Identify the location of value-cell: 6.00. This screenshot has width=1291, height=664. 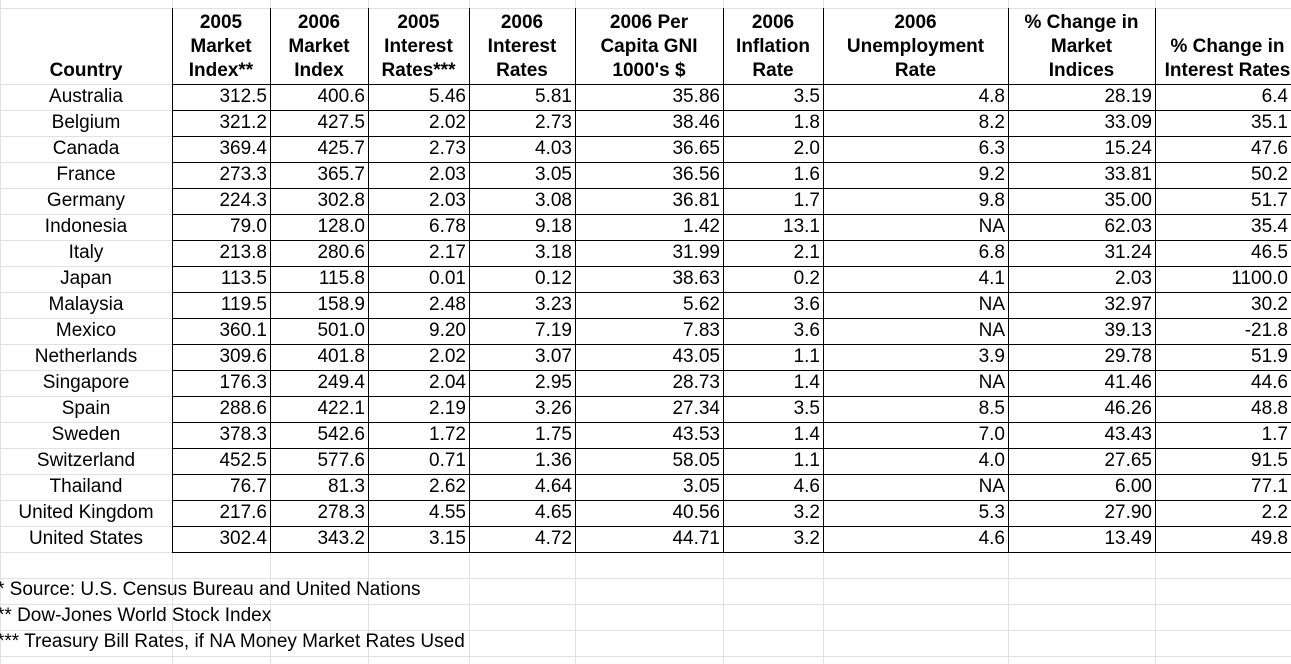
(1133, 486).